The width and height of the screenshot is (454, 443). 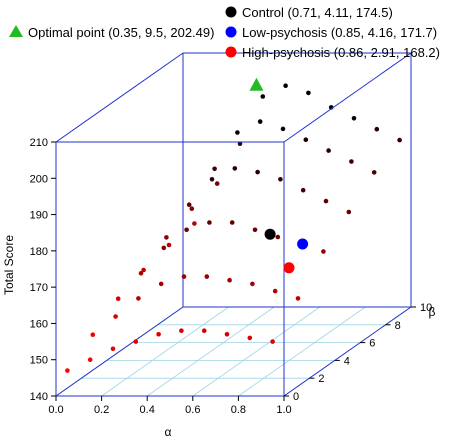 What do you see at coordinates (39, 288) in the screenshot?
I see `z-tick-label: 170` at bounding box center [39, 288].